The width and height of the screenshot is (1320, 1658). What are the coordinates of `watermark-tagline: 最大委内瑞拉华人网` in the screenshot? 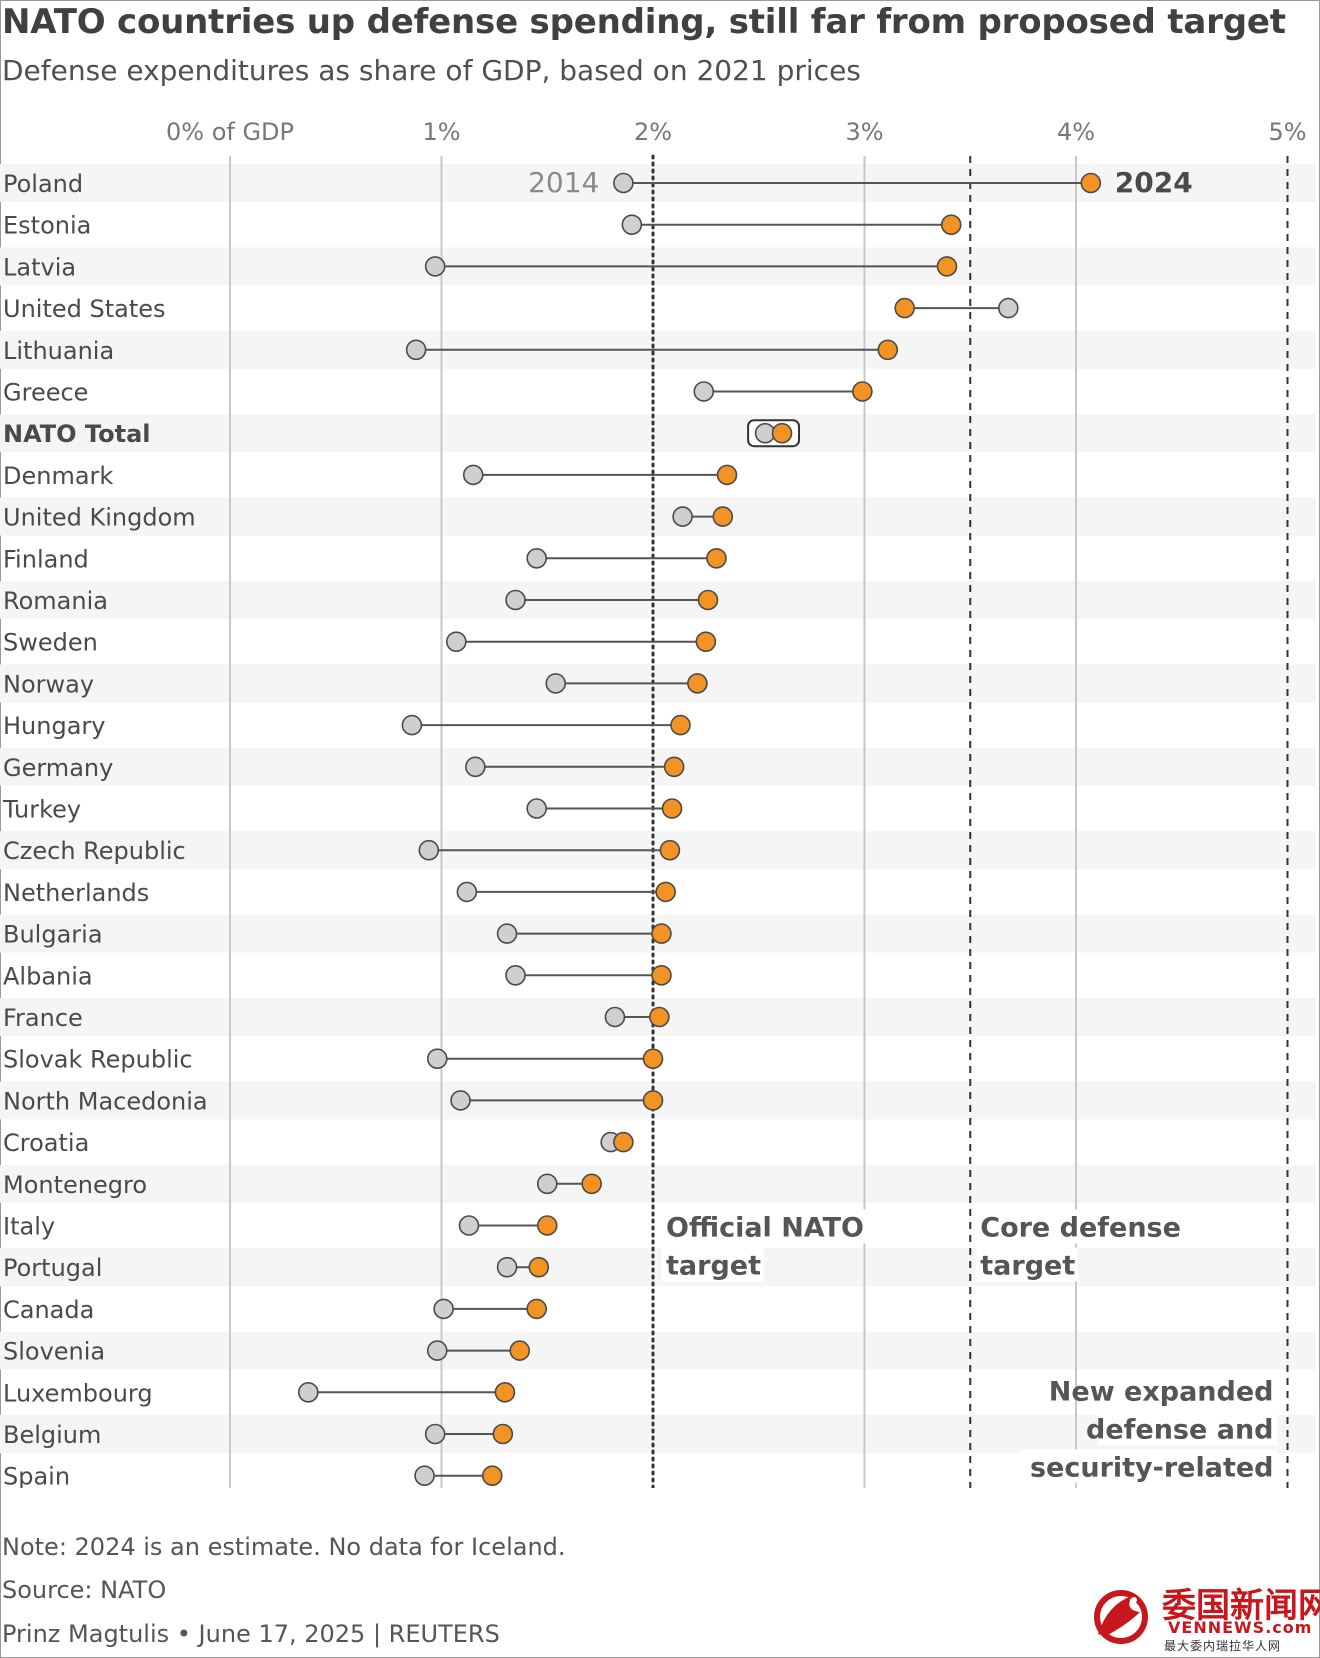 It's located at (1223, 1646).